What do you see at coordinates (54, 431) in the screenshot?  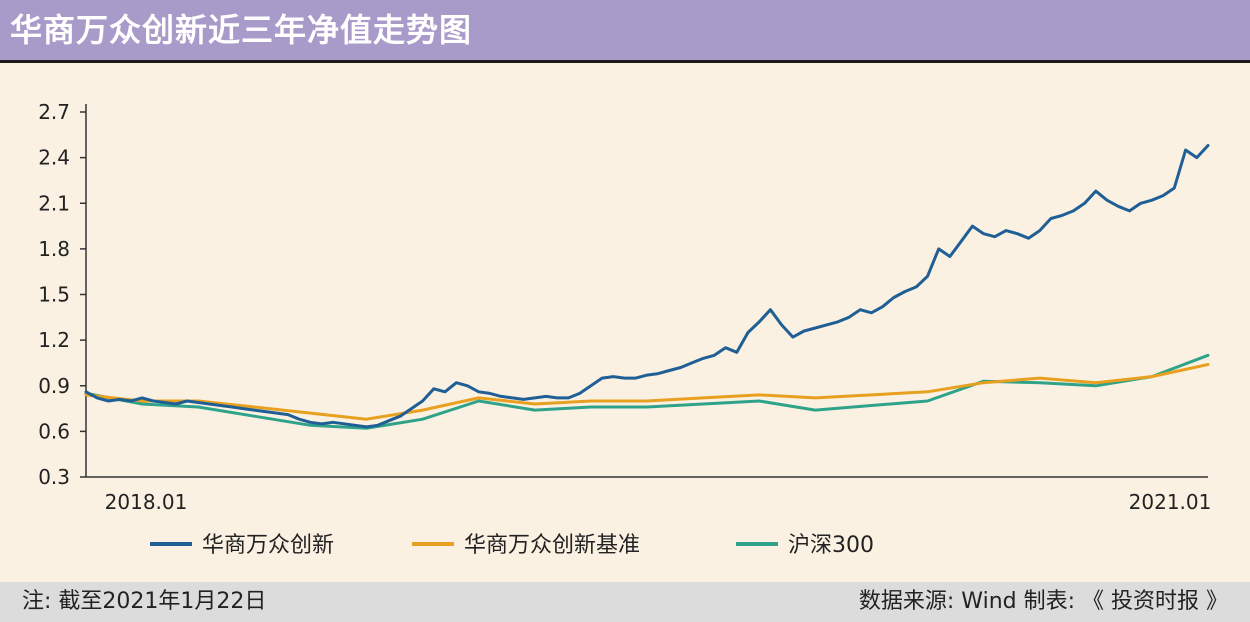 I see `y-tick-label: 0.6` at bounding box center [54, 431].